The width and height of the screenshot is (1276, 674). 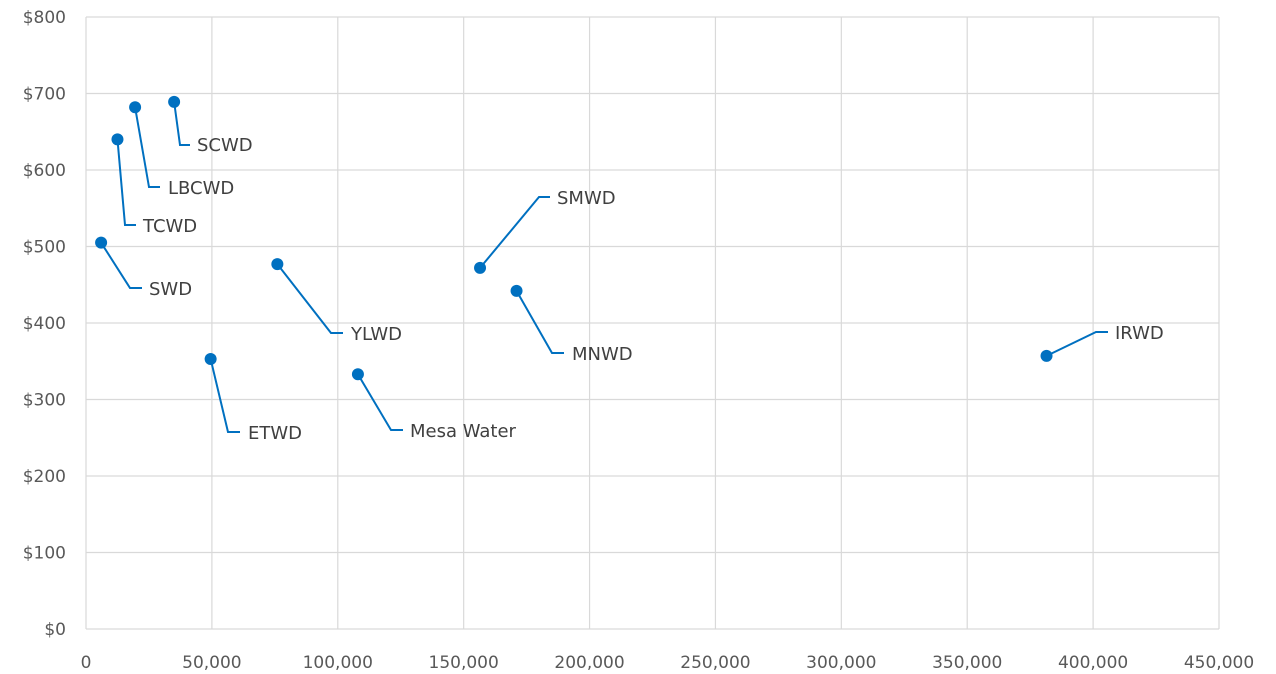 I want to click on point-label: SMWD, so click(x=586, y=198).